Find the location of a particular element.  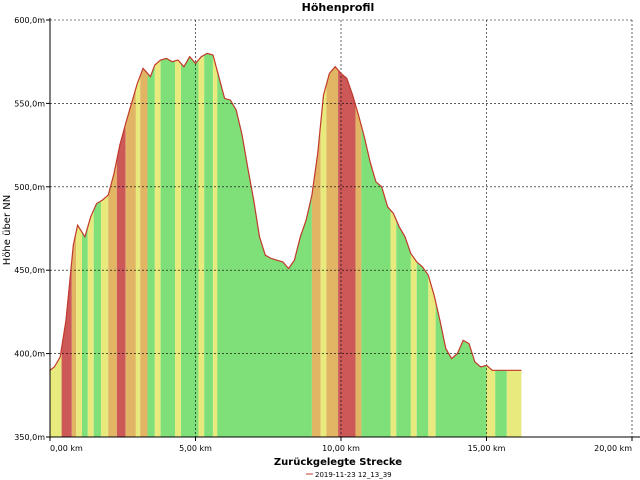

chart-title: Höhenprofil is located at coordinates (338, 7).